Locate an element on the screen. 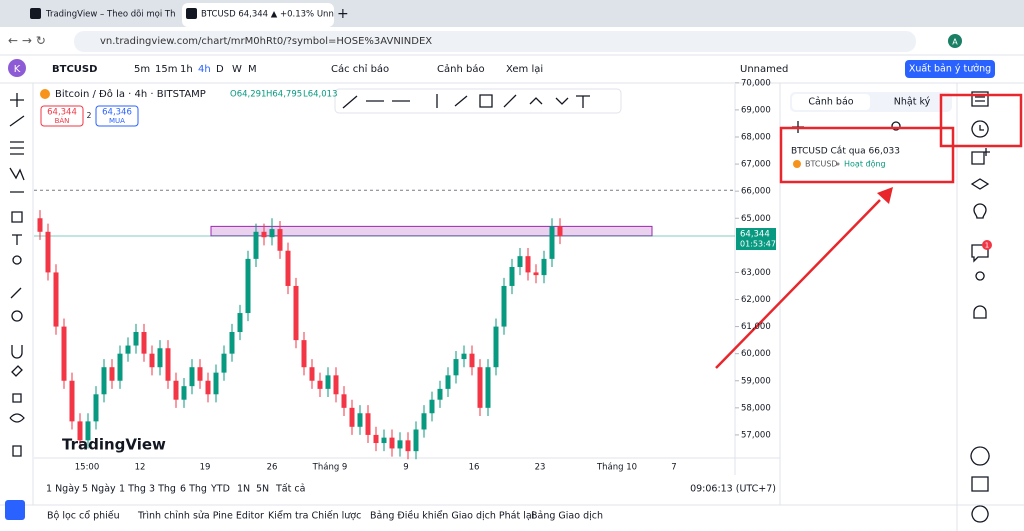  new-tab: + is located at coordinates (343, 14).